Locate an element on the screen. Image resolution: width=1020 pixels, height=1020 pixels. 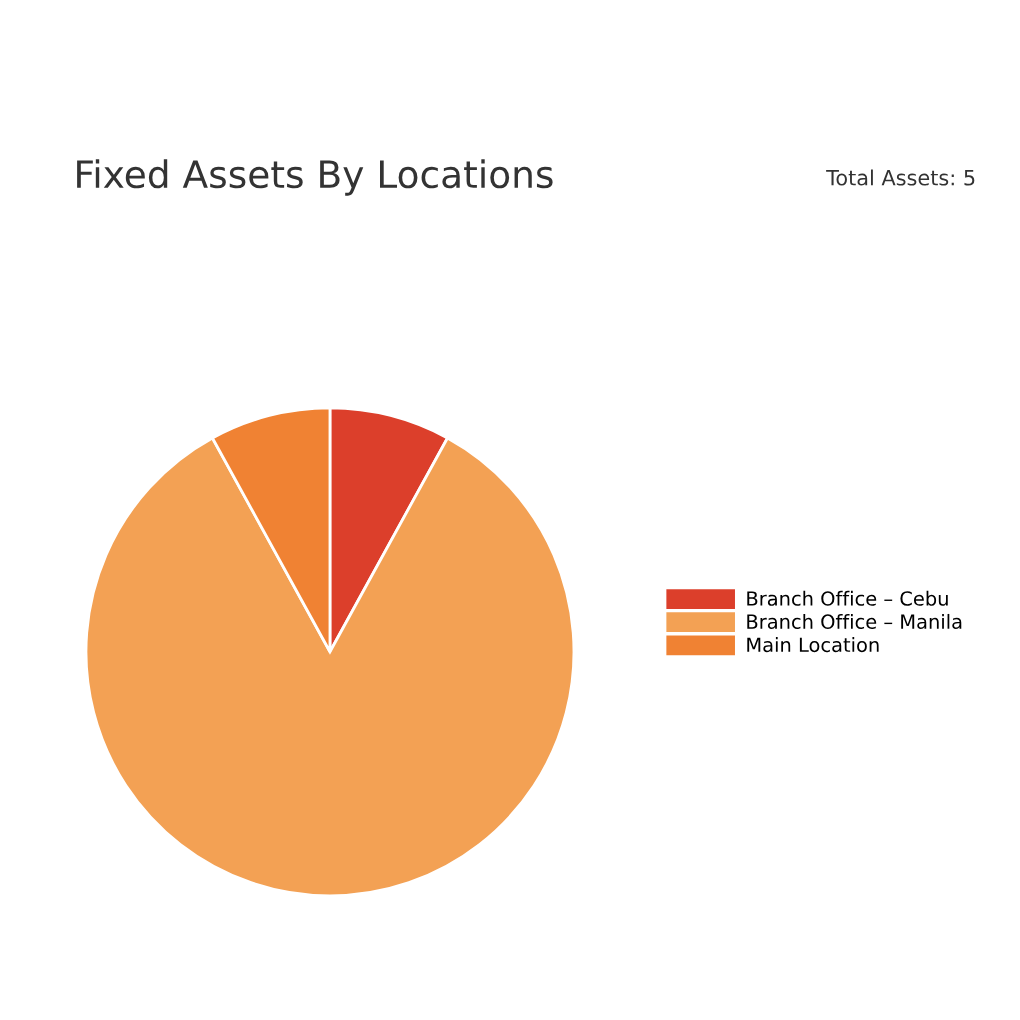
legend-label: Branch Office – Cebu is located at coordinates (847, 598).